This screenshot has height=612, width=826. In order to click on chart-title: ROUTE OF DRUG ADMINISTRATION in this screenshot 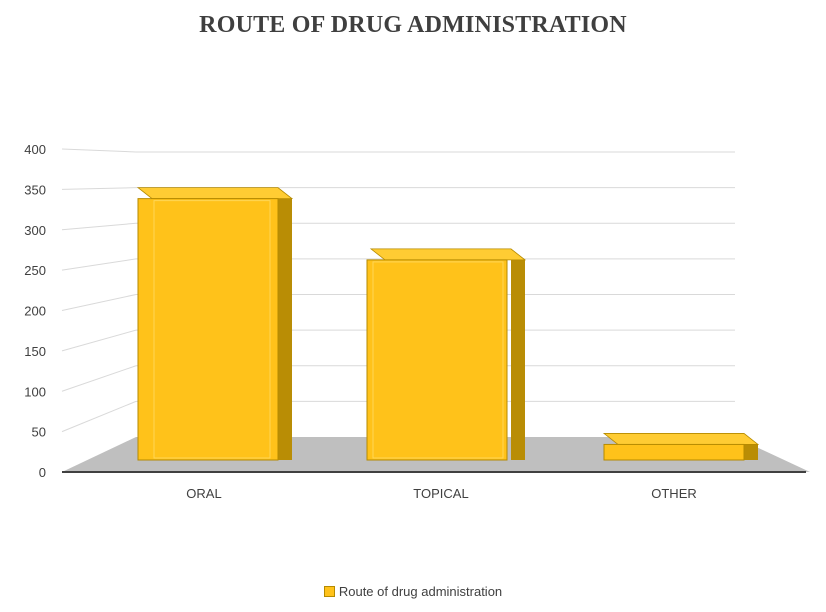, I will do `click(413, 25)`.